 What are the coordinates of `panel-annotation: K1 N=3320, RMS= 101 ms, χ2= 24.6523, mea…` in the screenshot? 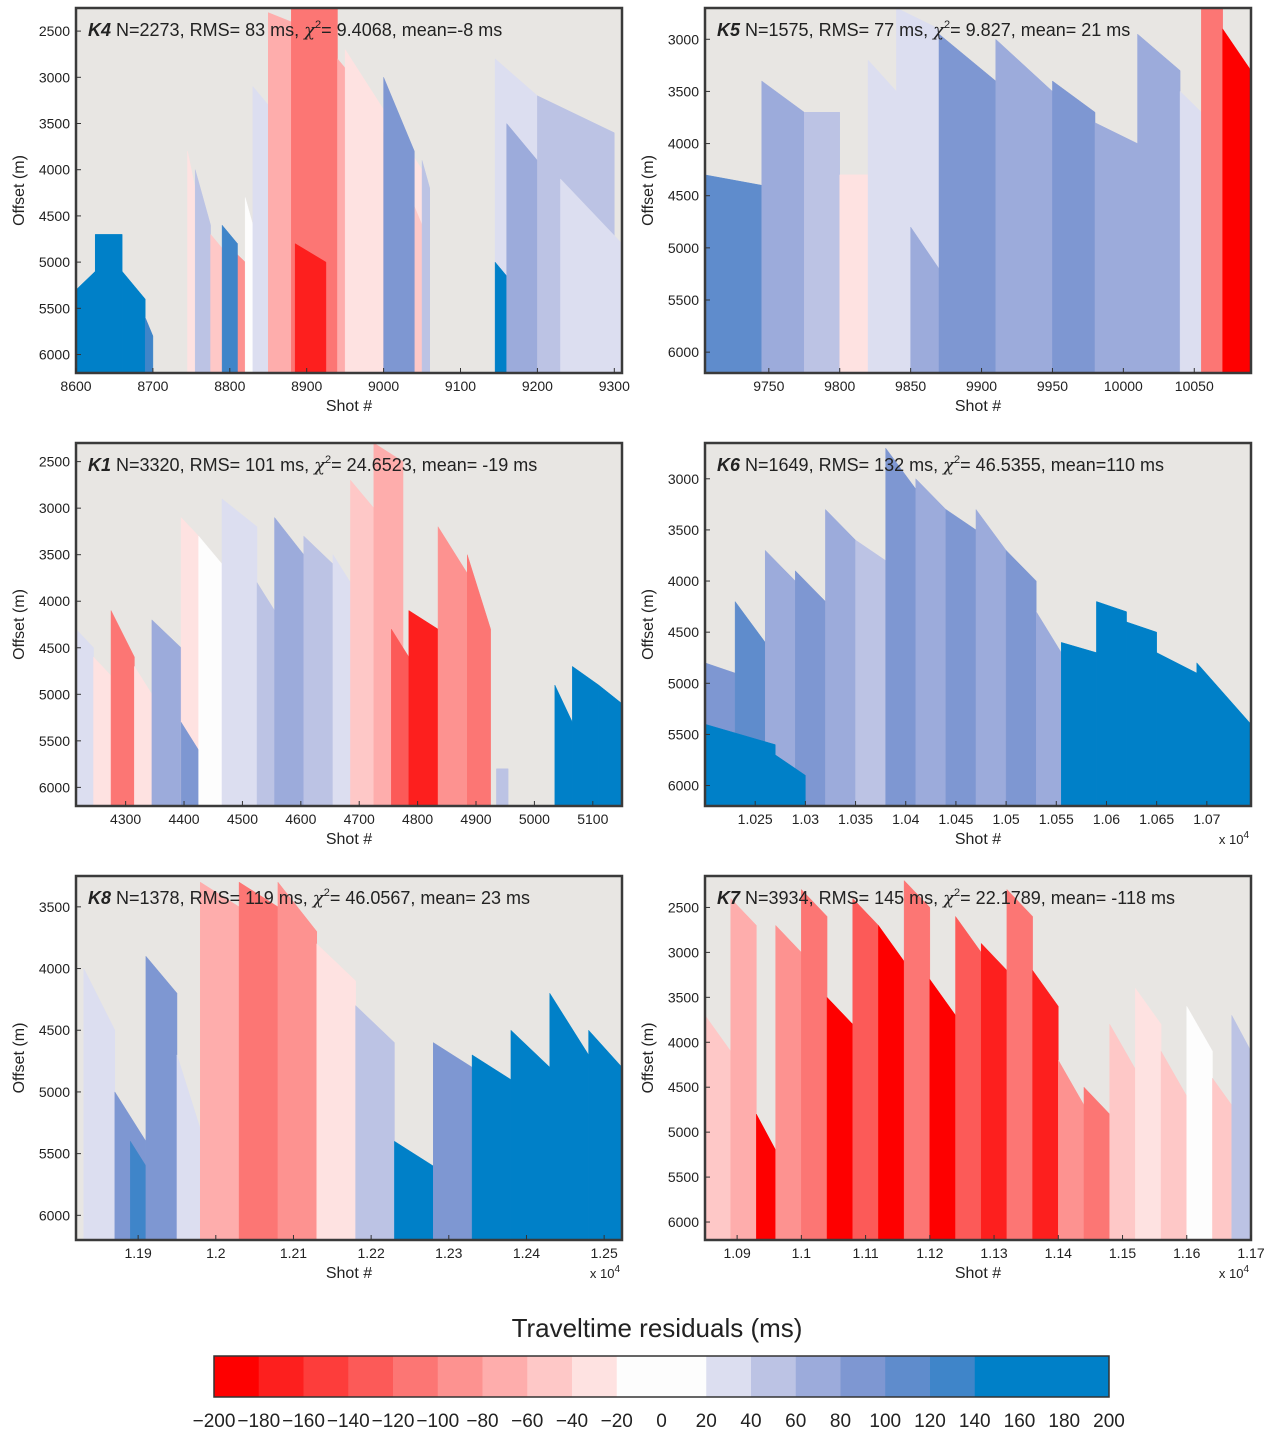 It's located at (312, 465).